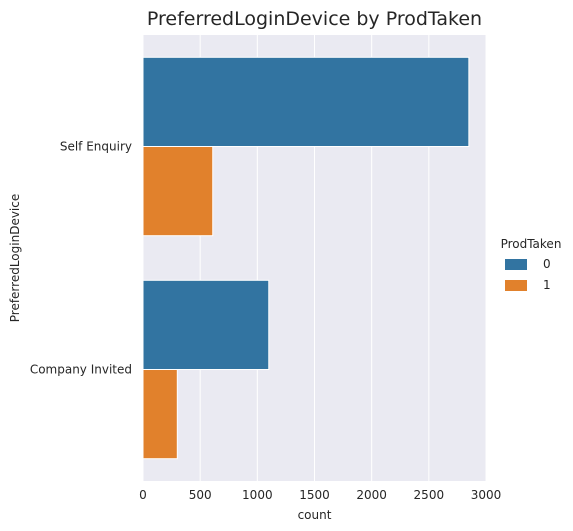  Describe the element at coordinates (371, 495) in the screenshot. I see `x-tick-label: 2000` at that location.